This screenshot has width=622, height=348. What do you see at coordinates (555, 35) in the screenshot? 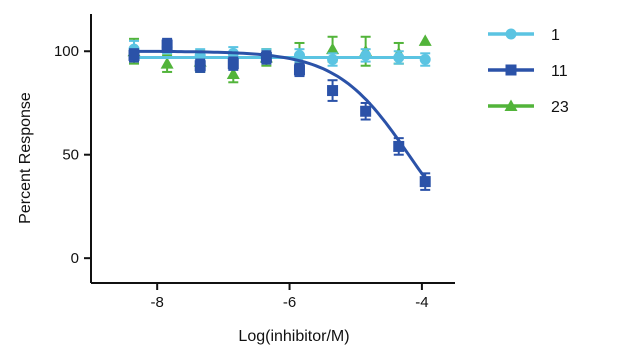
I see `legend-label: 1` at bounding box center [555, 35].